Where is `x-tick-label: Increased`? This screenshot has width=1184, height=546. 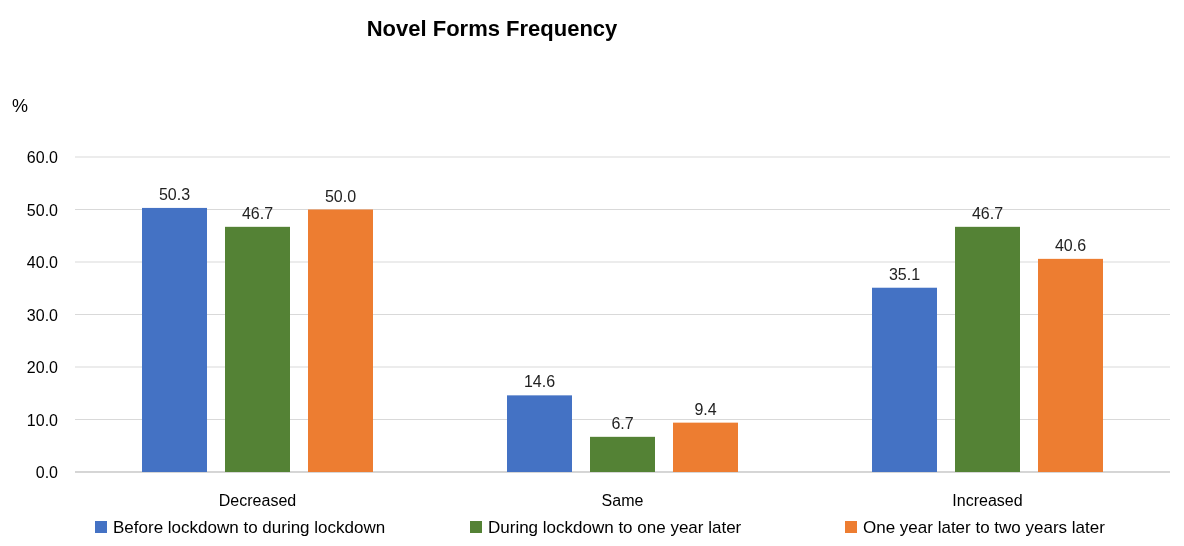 x-tick-label: Increased is located at coordinates (987, 500).